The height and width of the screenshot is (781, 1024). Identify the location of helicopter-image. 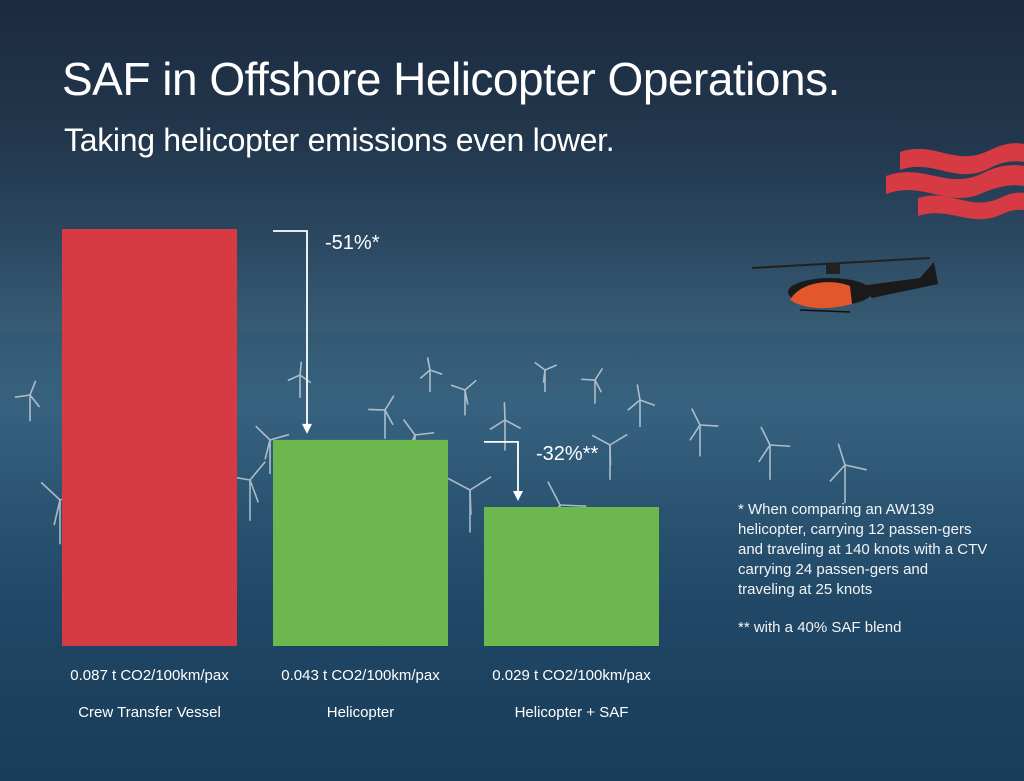
(844, 285).